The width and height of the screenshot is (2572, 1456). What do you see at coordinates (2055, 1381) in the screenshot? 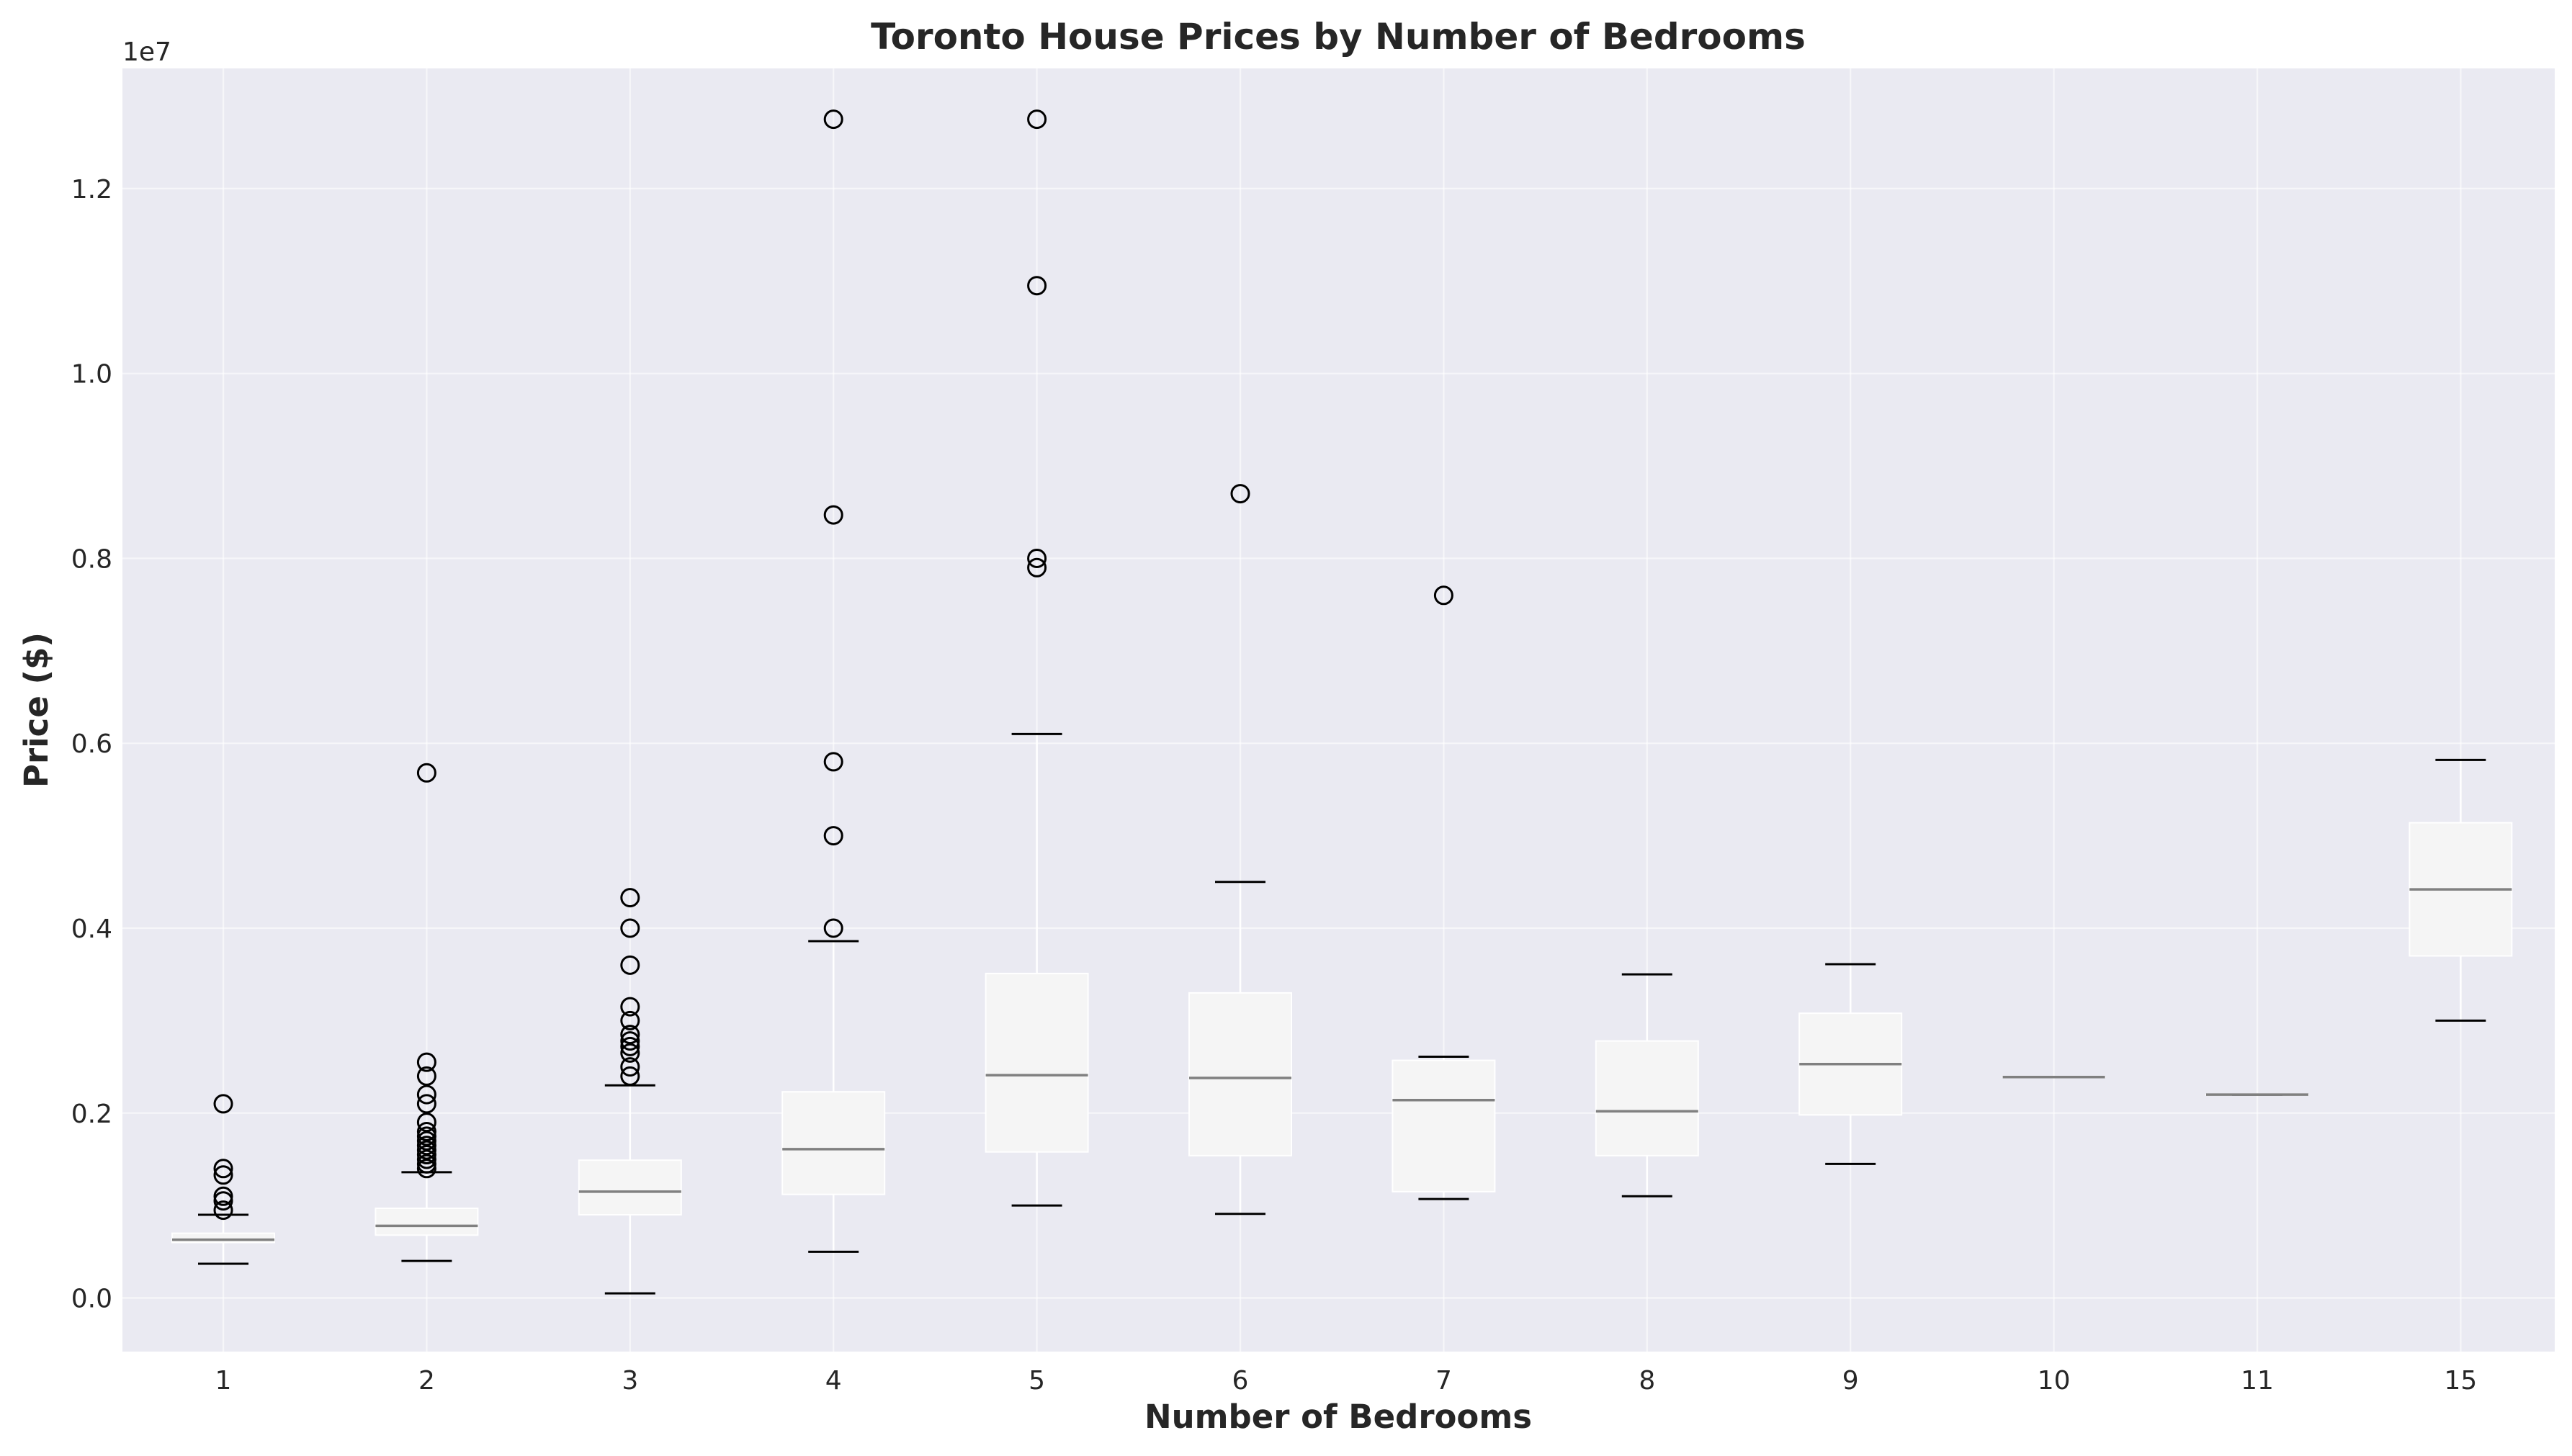
I see `x-tick-label: 10` at bounding box center [2055, 1381].